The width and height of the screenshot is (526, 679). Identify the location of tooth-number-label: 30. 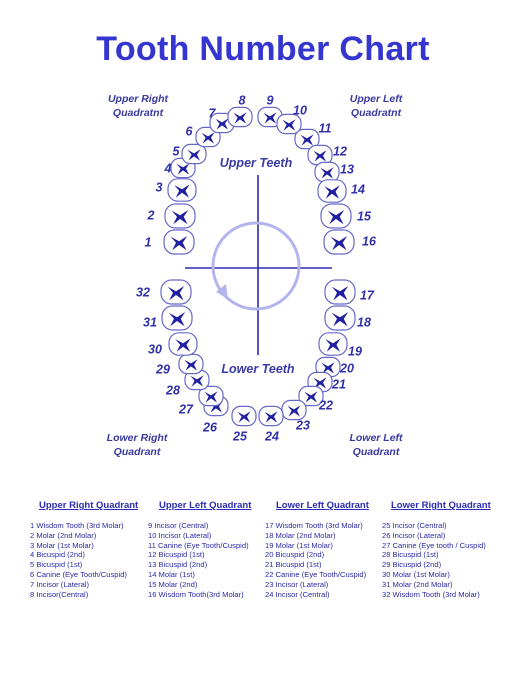
(155, 350).